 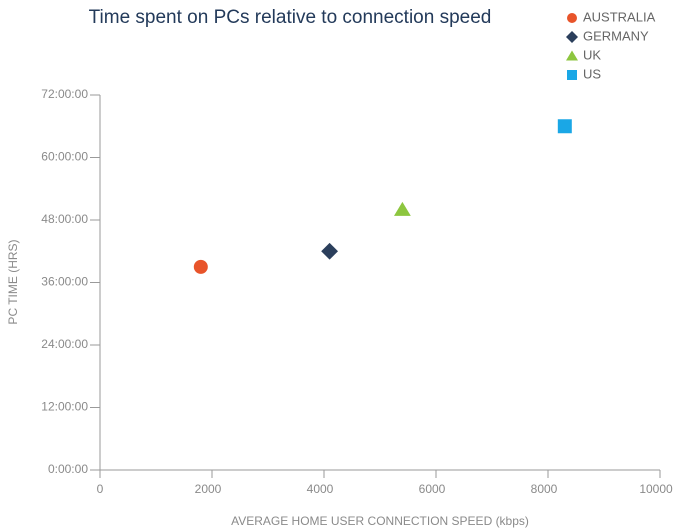 What do you see at coordinates (616, 35) in the screenshot?
I see `legend-label: GERMANY` at bounding box center [616, 35].